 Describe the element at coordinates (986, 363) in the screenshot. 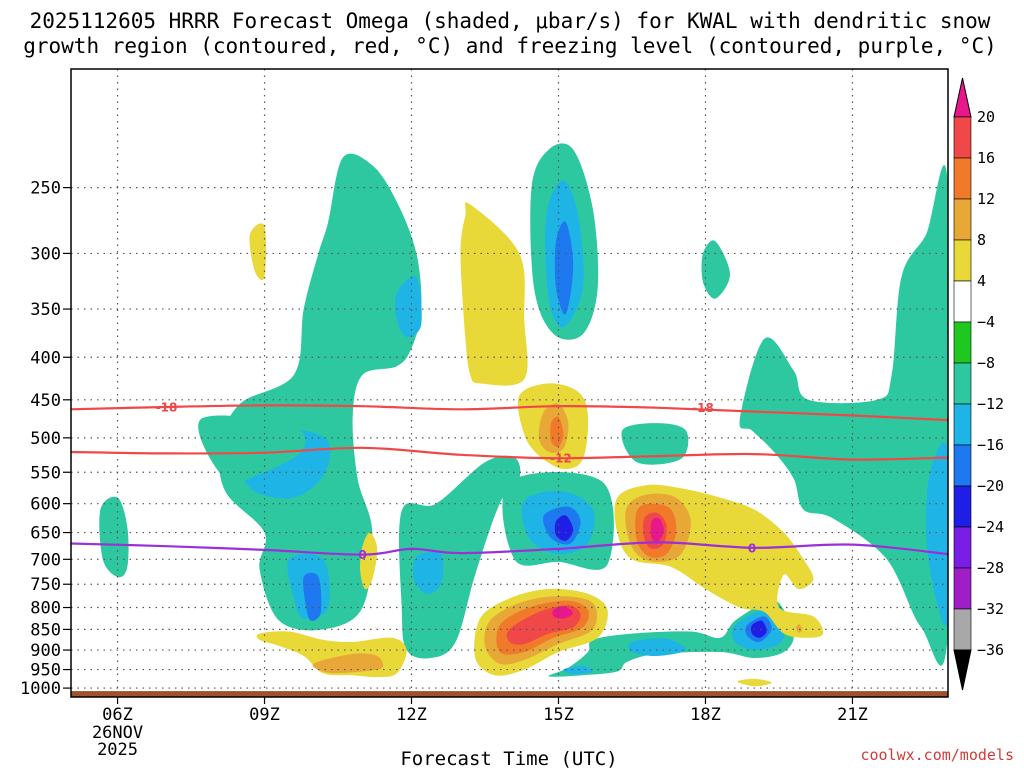

I see `colorbar-label-6: −8` at that location.